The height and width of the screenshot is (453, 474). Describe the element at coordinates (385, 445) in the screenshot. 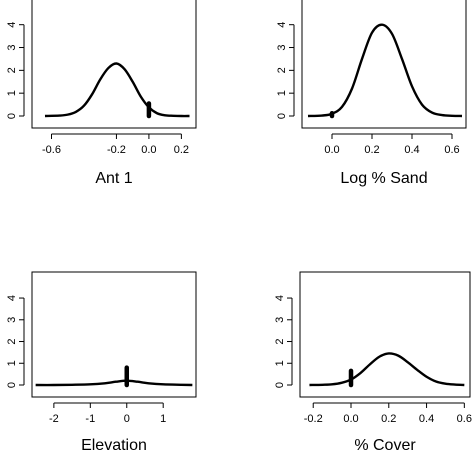

I see `x-axis-label: % Cover` at that location.